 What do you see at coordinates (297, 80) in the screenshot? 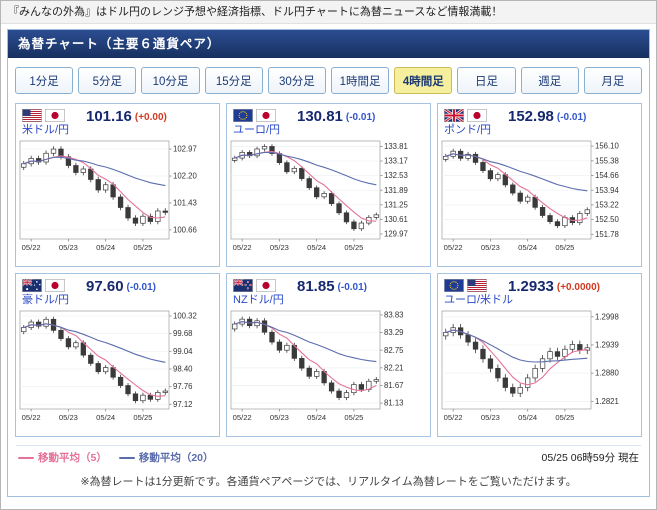
I see `tf-30min-button: 30分足` at bounding box center [297, 80].